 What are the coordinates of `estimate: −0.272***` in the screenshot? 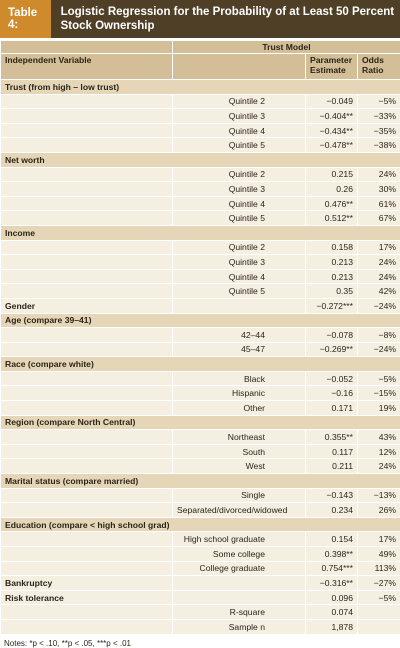 It's located at (332, 305).